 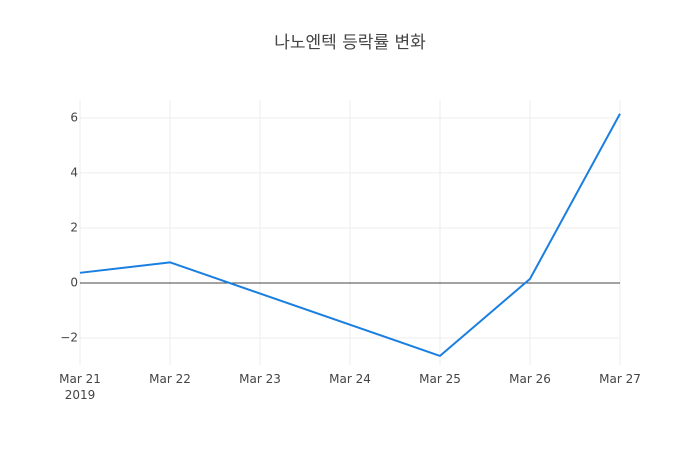 What do you see at coordinates (69, 338) in the screenshot?
I see `y-tick-label: −2` at bounding box center [69, 338].